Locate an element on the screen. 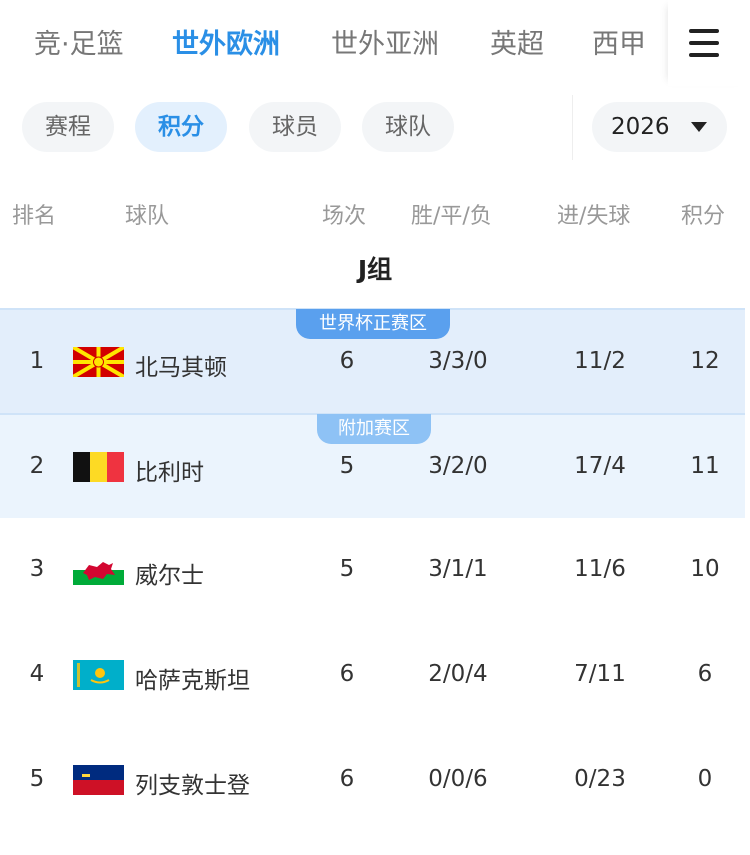 The image size is (750, 855). goals: 17/4 is located at coordinates (600, 466).